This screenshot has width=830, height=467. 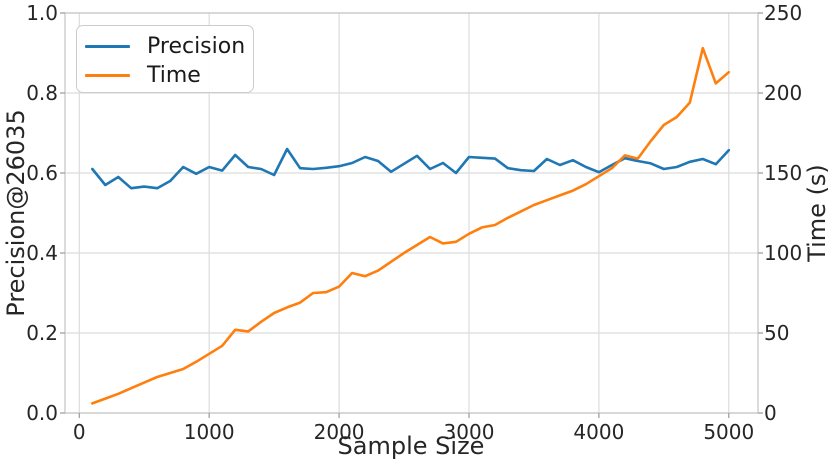 What do you see at coordinates (783, 13) in the screenshot?
I see `y-right-tick-label: 250` at bounding box center [783, 13].